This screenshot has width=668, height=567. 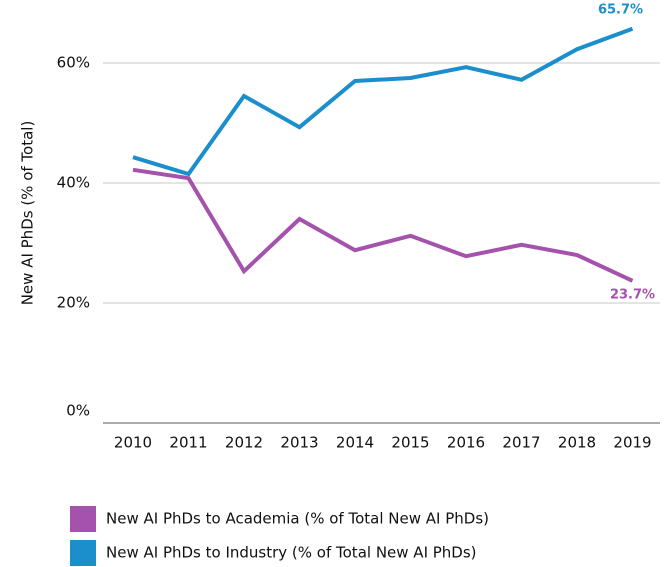 I want to click on x-tick-label: 2011, so click(x=188, y=443).